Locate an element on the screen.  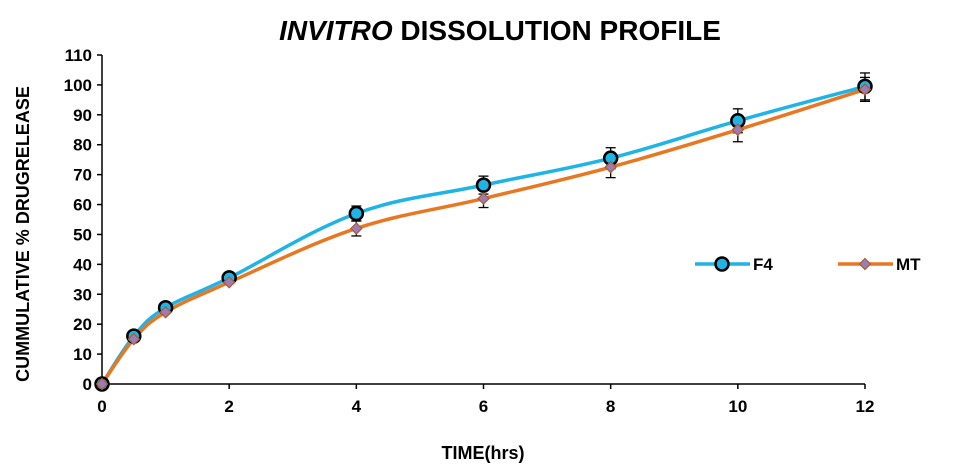
legend-marker-mt is located at coordinates (865, 264).